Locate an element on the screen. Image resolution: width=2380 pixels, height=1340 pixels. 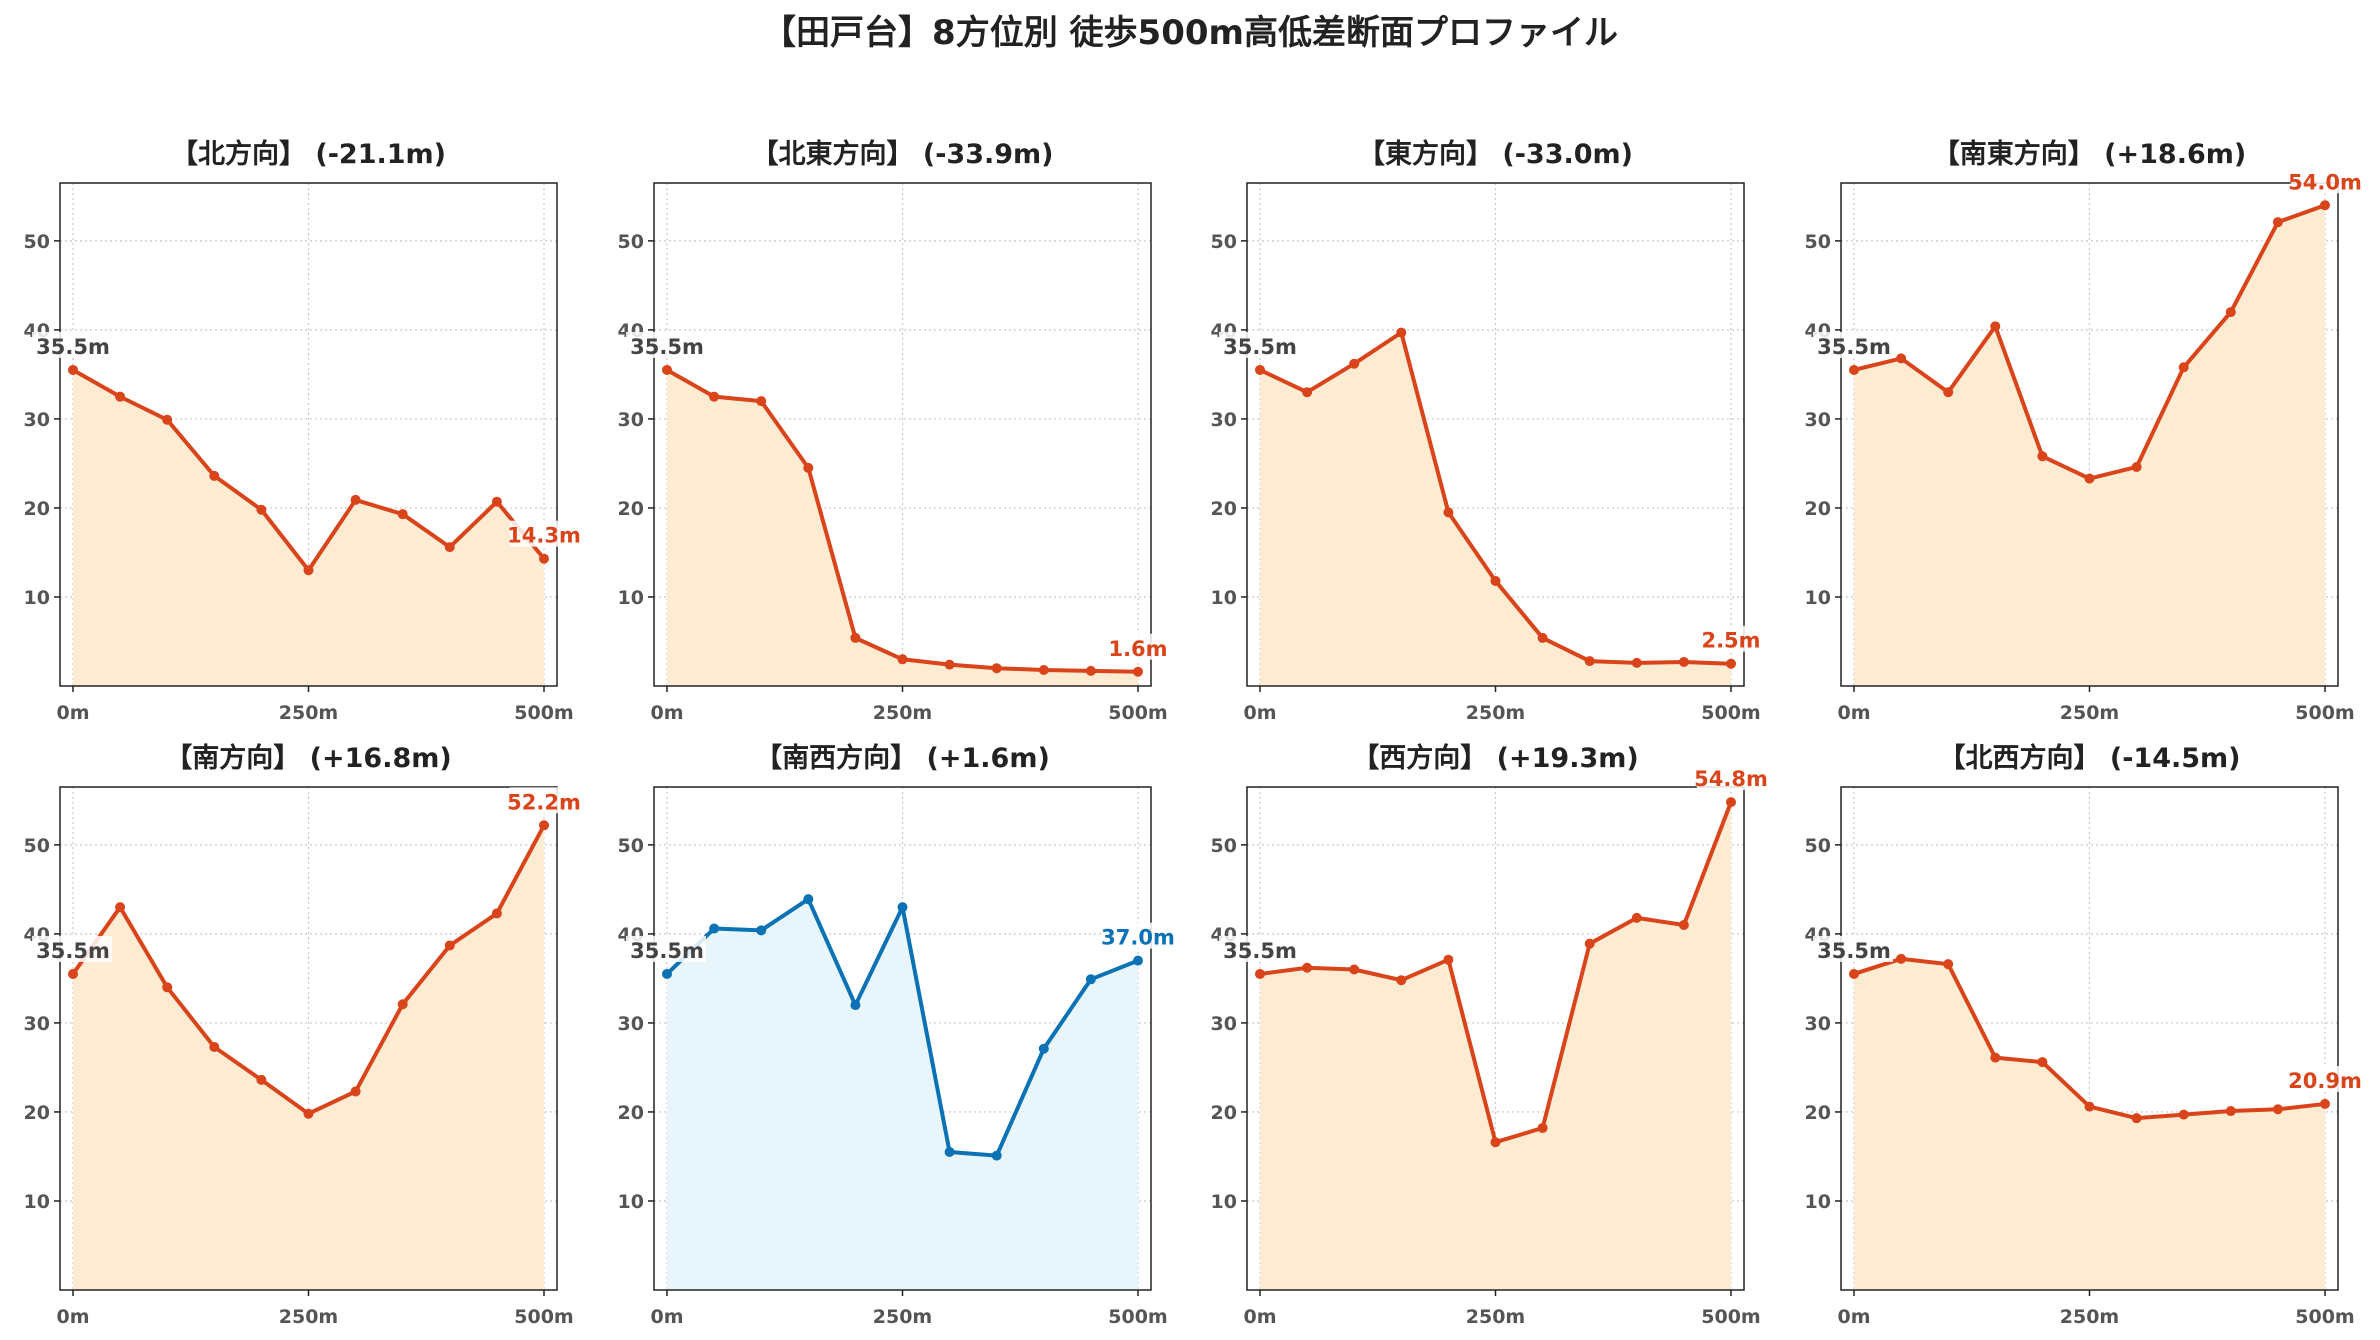
subplot-title: 【東方向】 (-33.0m) is located at coordinates (1495, 154).